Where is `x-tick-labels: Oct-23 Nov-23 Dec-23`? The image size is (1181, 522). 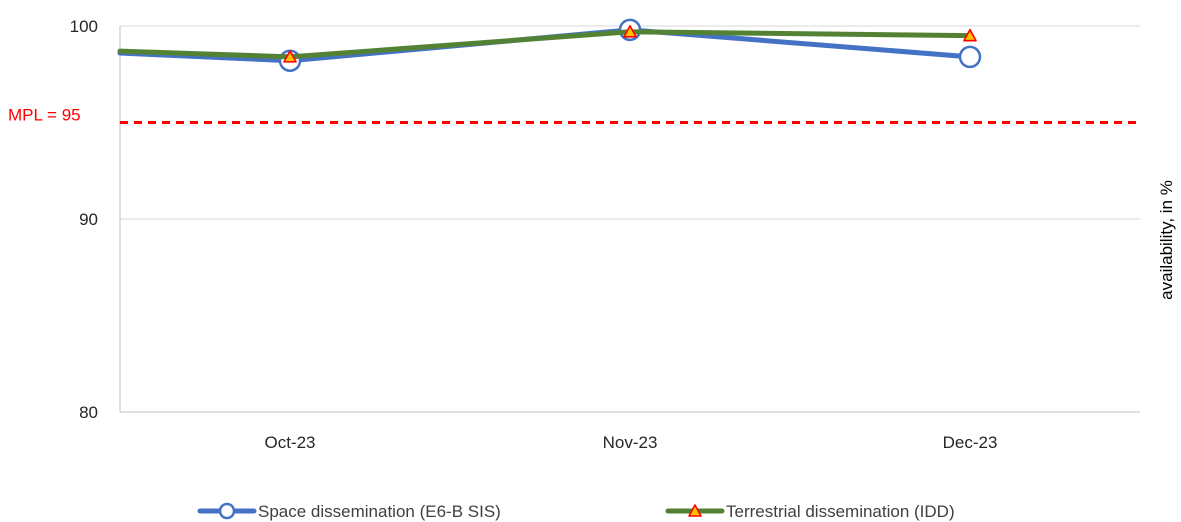 x-tick-labels: Oct-23 Nov-23 Dec-23 is located at coordinates (630, 442).